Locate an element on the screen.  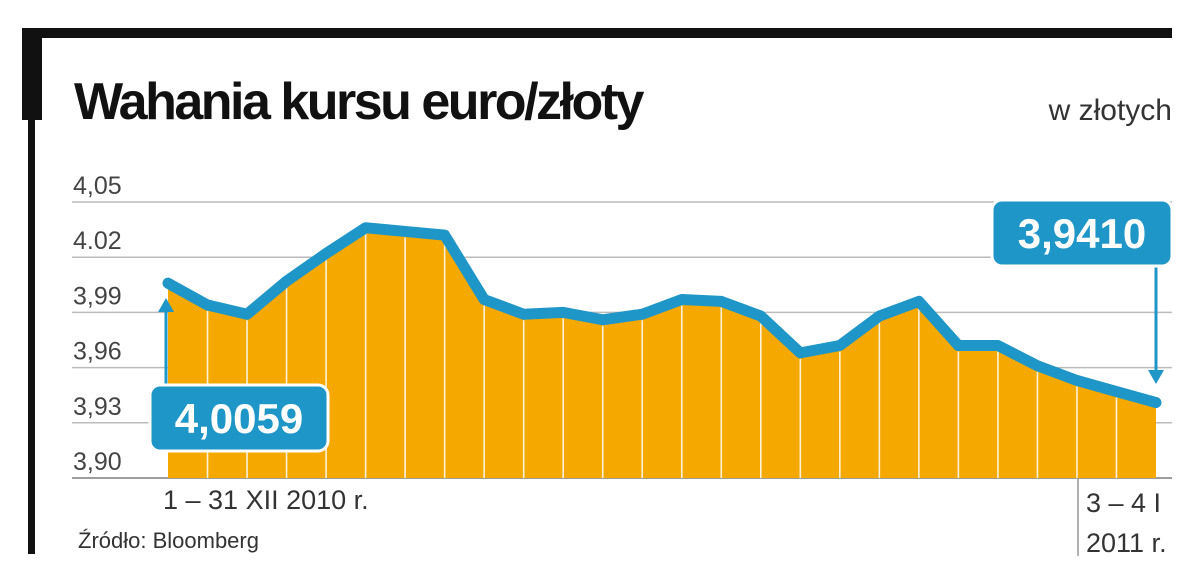
annotation-label: 4,0059 is located at coordinates (239, 418).